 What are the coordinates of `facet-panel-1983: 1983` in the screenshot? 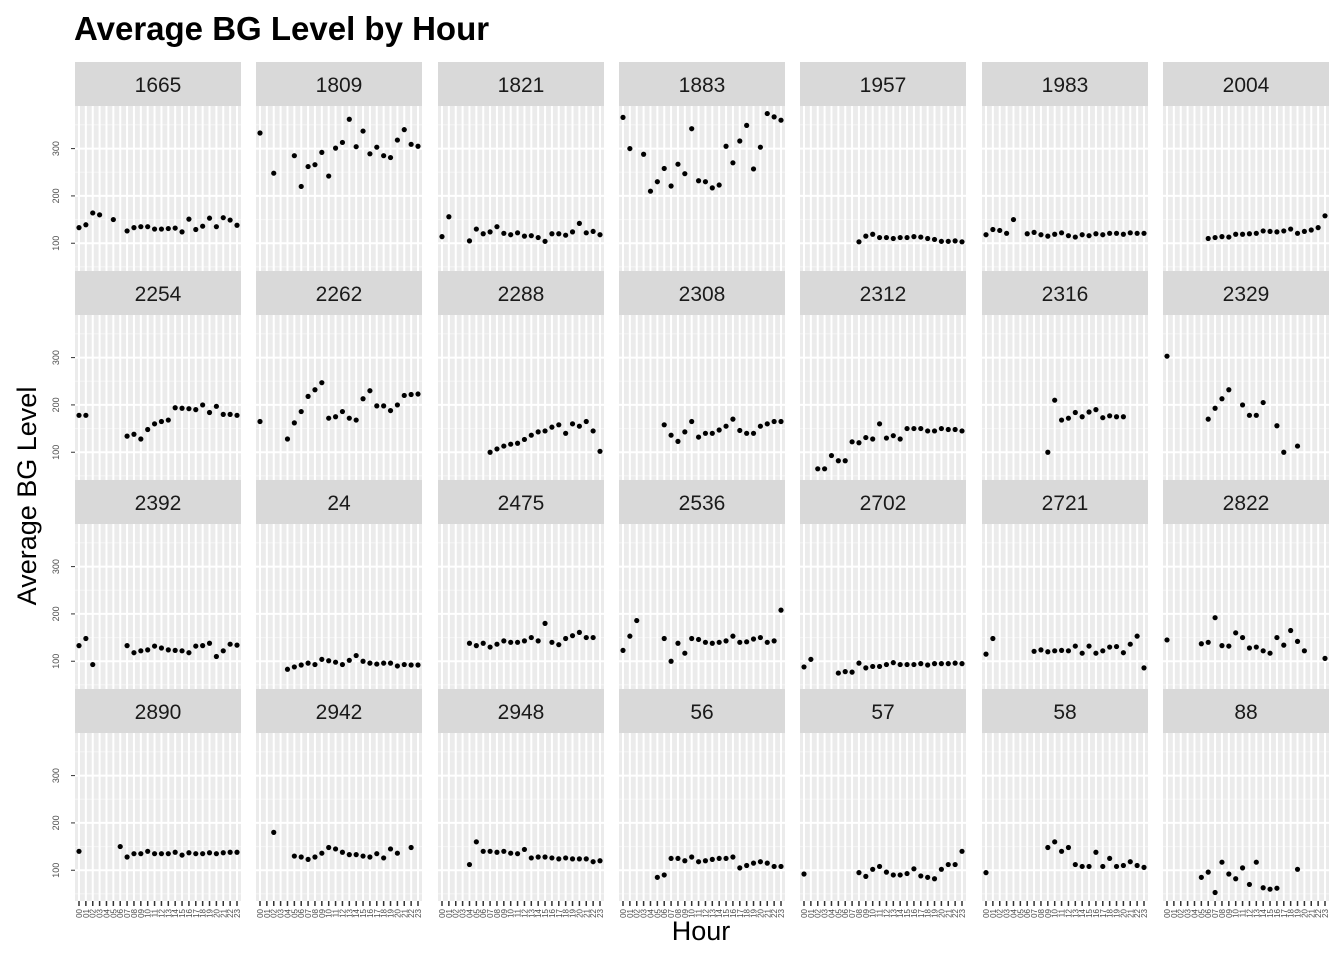 It's located at (1065, 168).